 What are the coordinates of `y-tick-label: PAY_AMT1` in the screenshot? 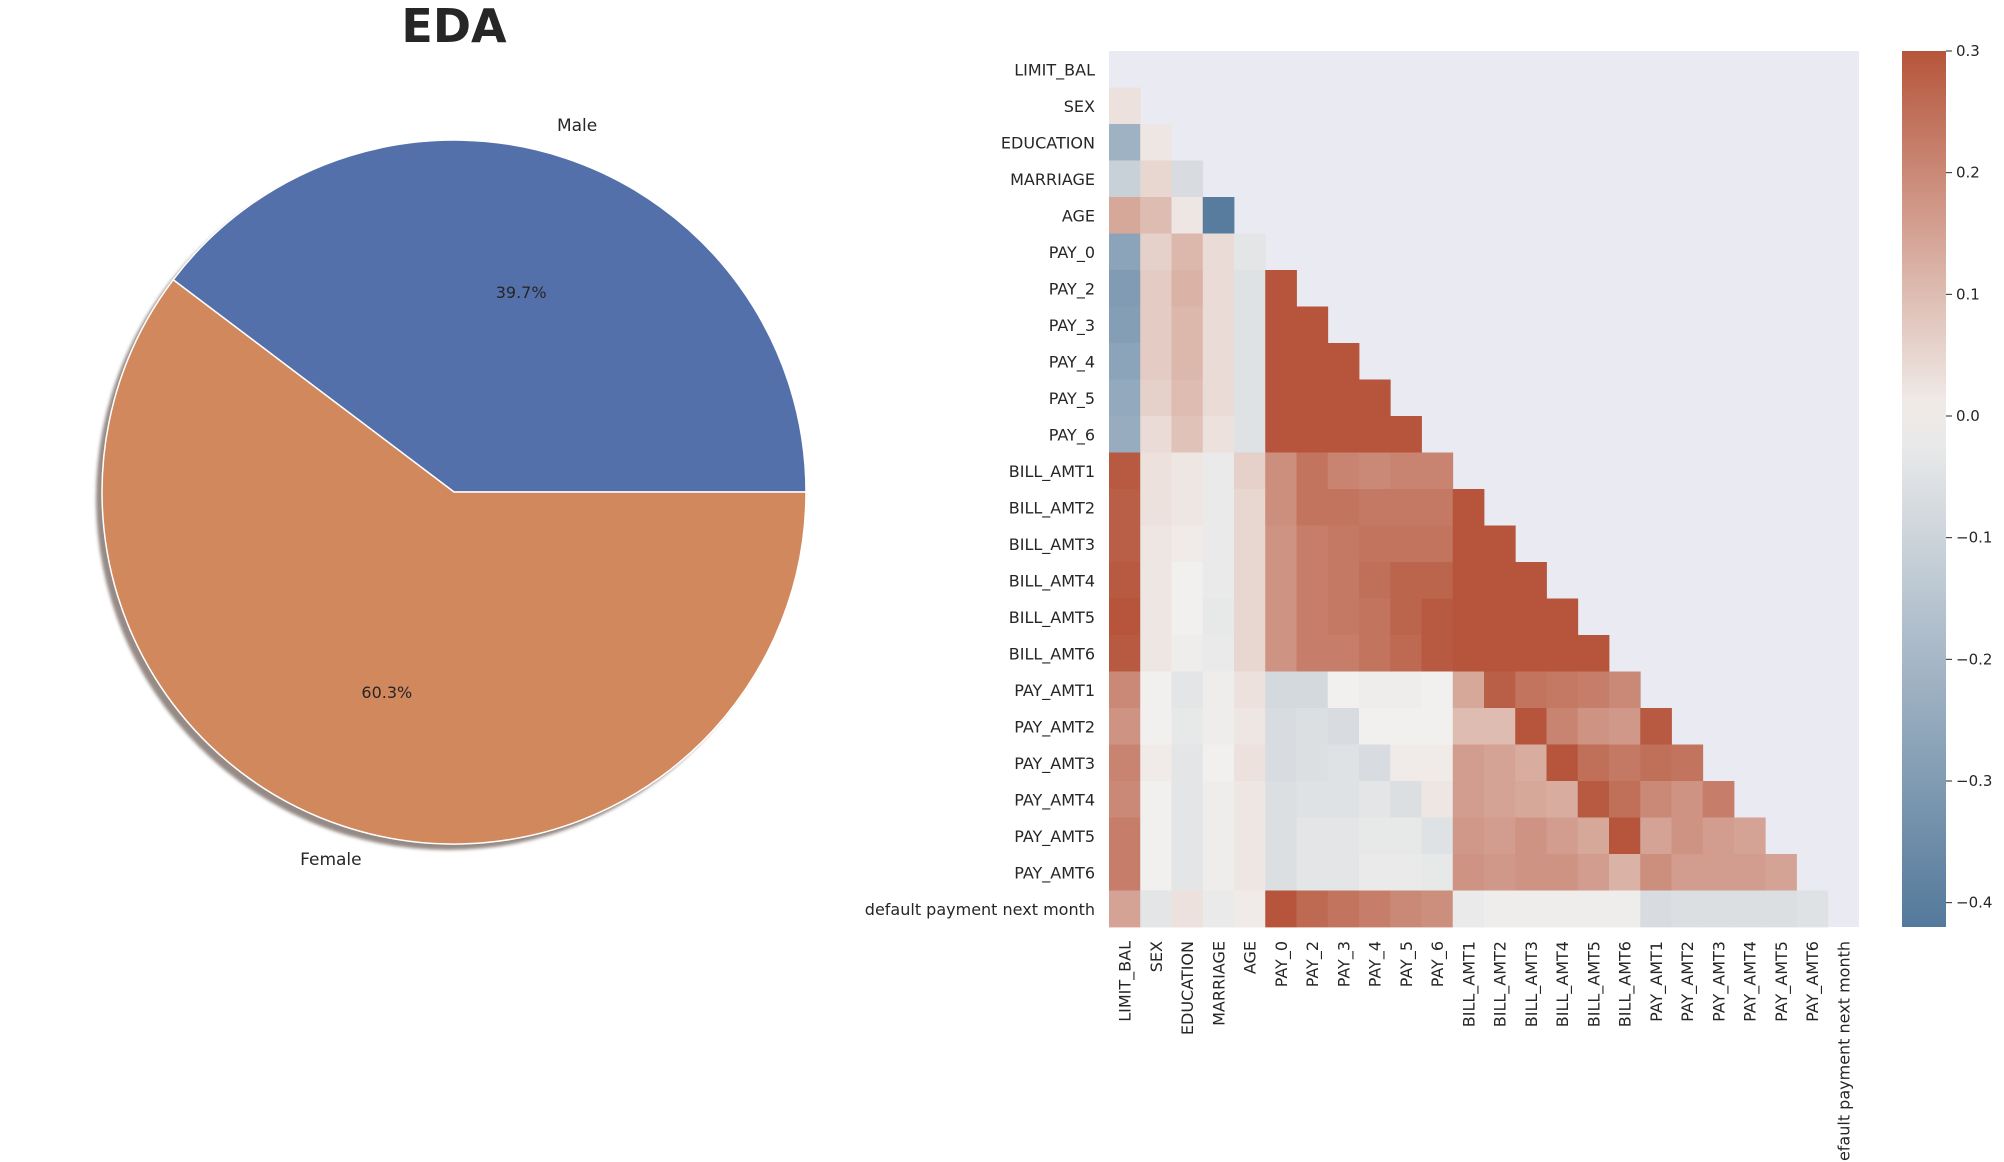 It's located at (1054, 691).